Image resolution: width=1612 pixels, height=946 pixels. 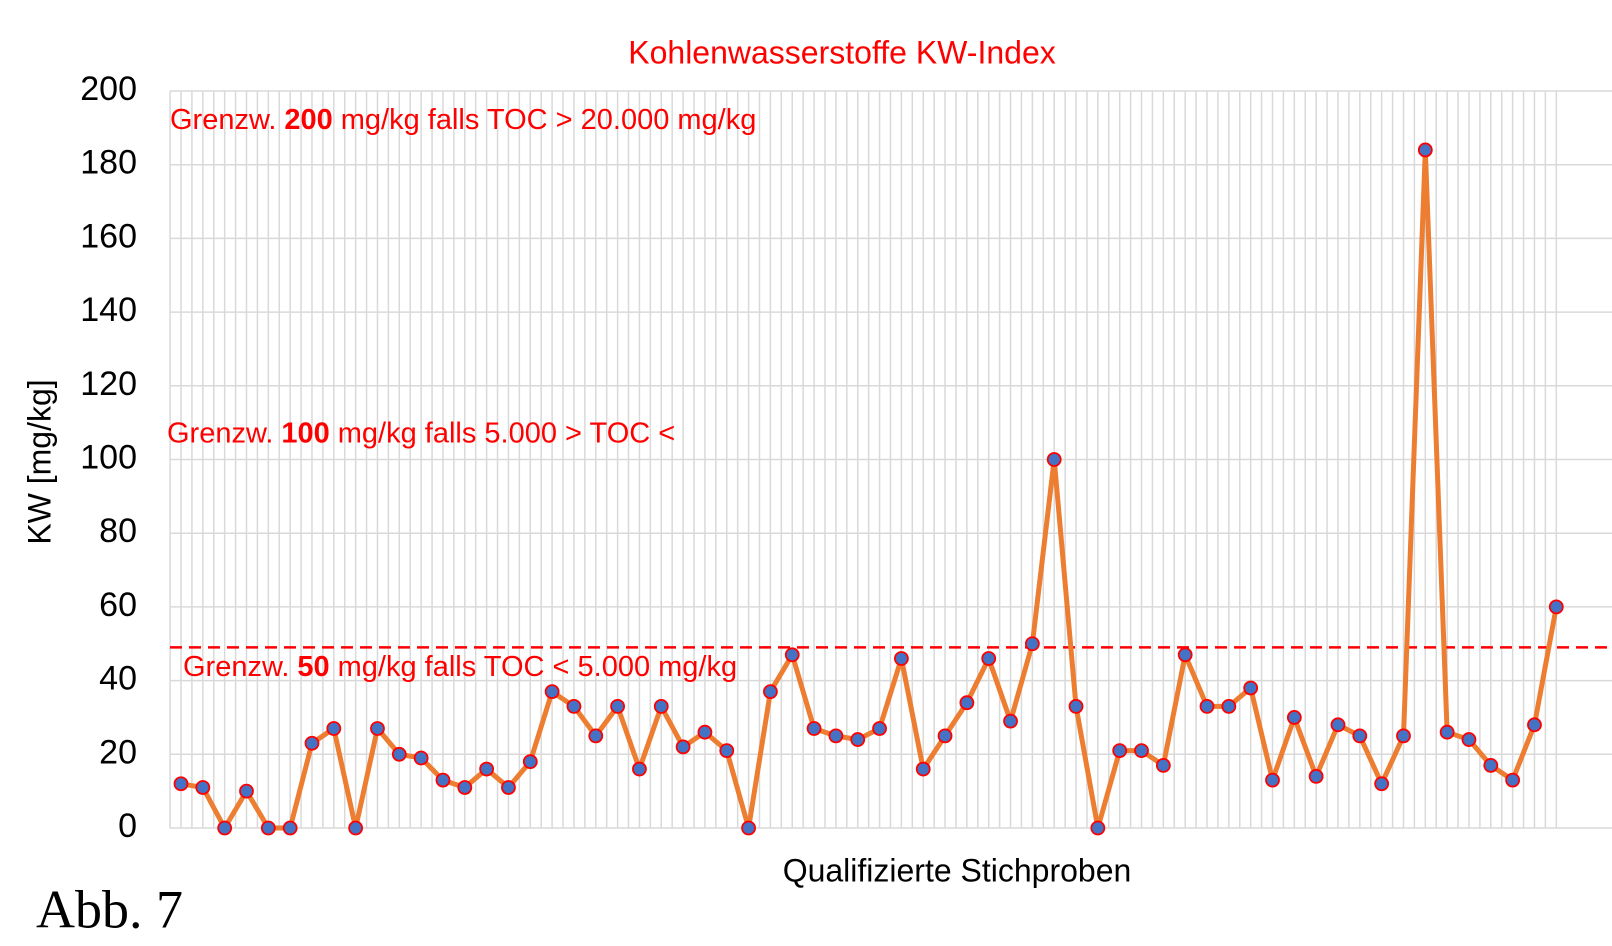 What do you see at coordinates (108, 236) in the screenshot?
I see `y-tick-label: 160` at bounding box center [108, 236].